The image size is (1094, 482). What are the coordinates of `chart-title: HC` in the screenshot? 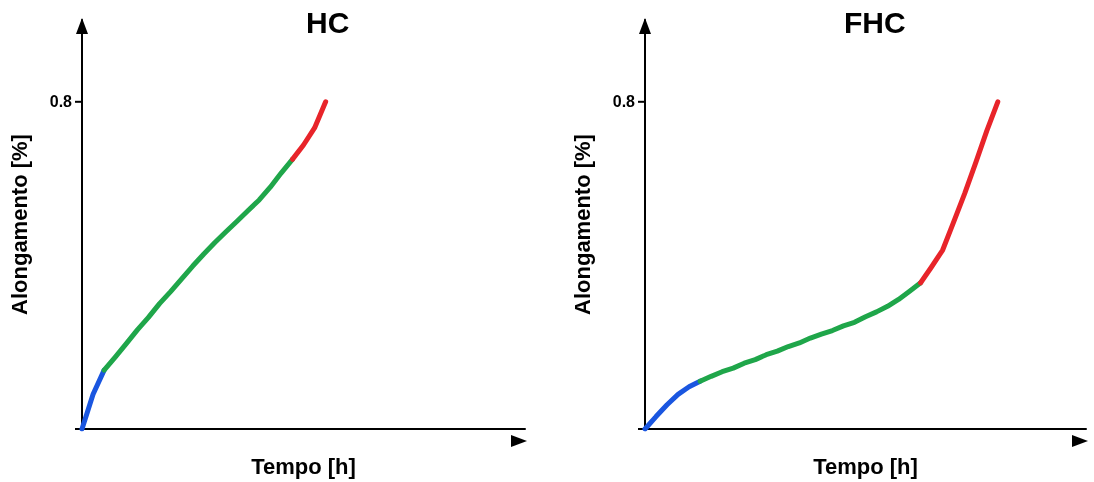 It's located at (328, 22).